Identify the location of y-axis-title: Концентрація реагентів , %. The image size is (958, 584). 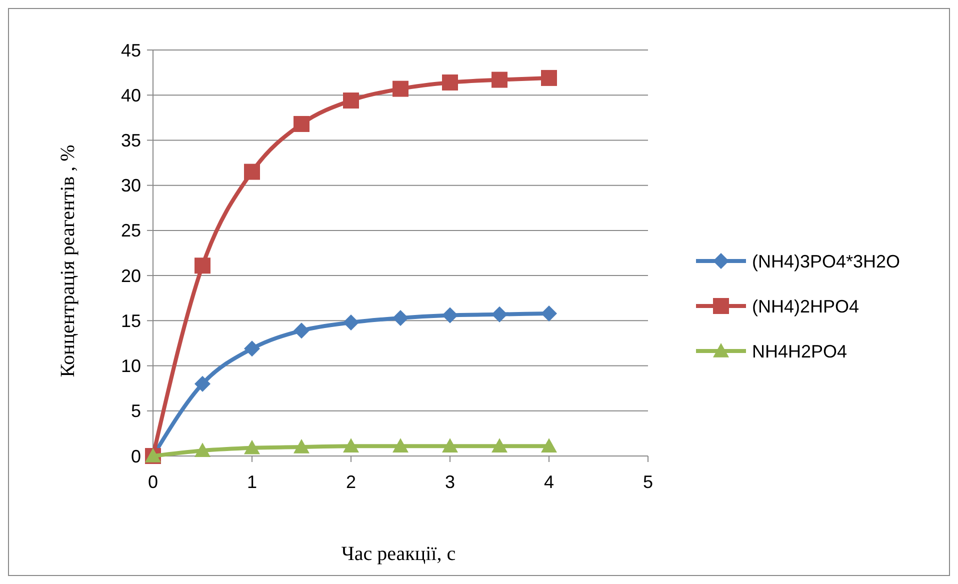
(68, 261).